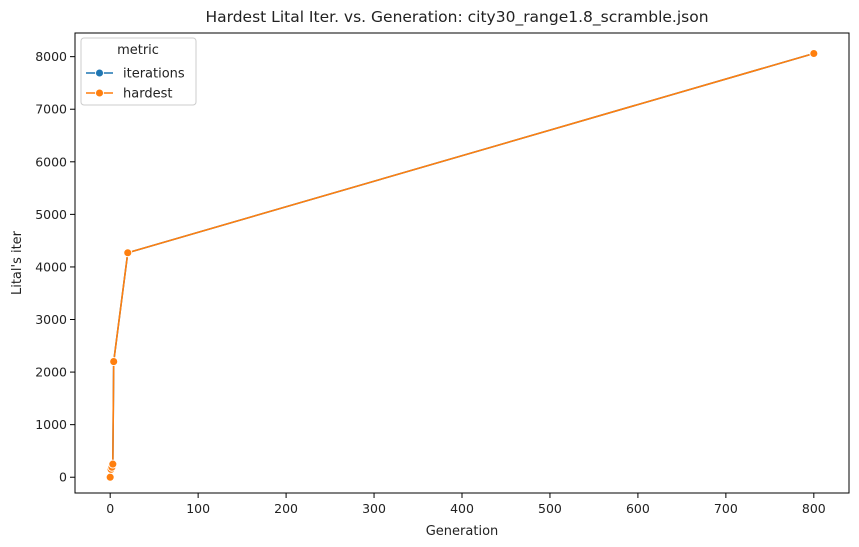  What do you see at coordinates (462, 508) in the screenshot?
I see `x-tick-label: 400` at bounding box center [462, 508].